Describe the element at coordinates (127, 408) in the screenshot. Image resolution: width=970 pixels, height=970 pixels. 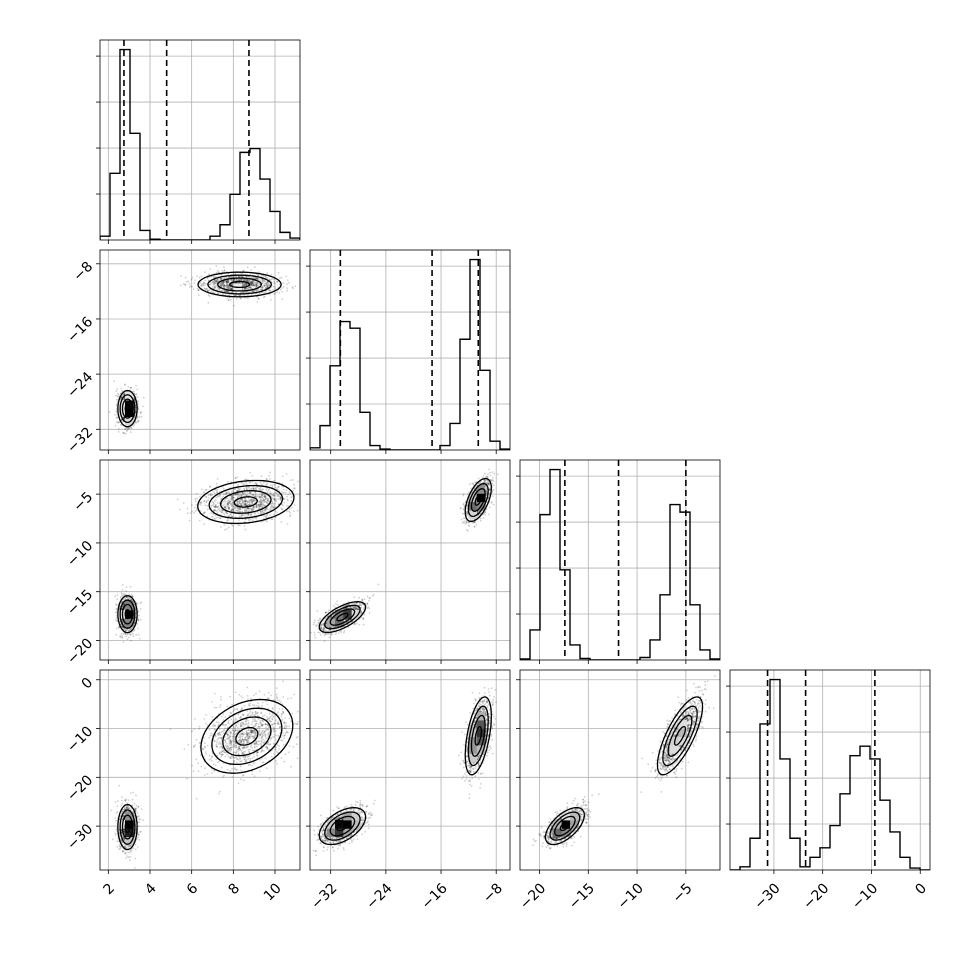
I see `contour-line` at that location.